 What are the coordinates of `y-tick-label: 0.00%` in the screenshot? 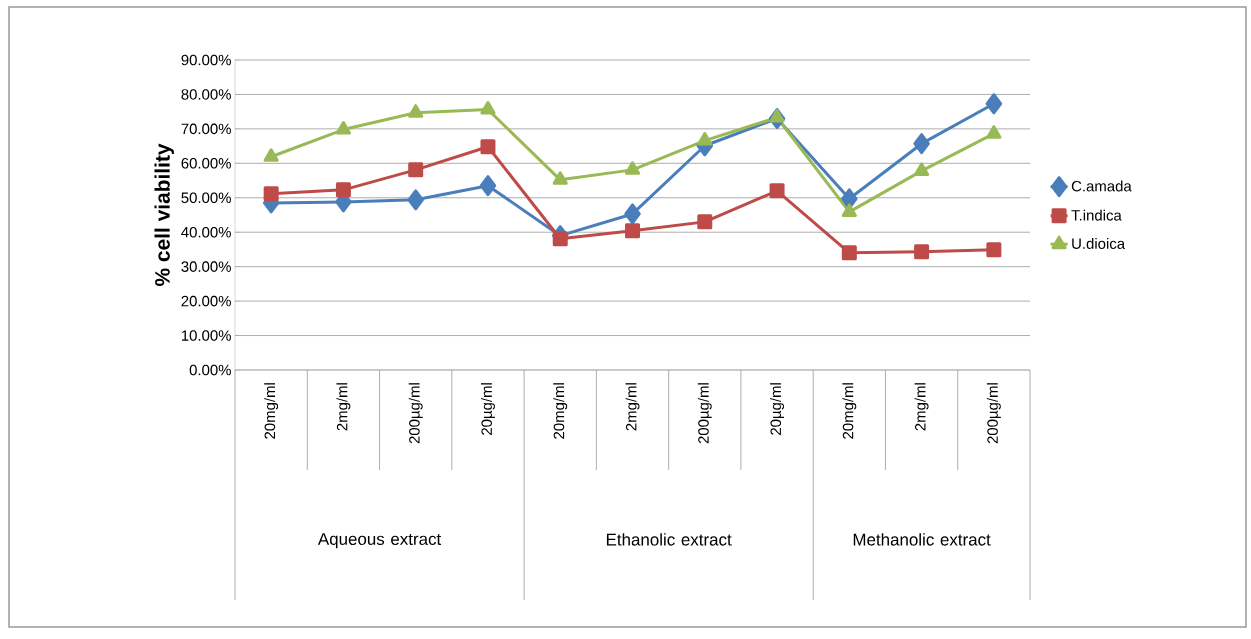 It's located at (210, 370).